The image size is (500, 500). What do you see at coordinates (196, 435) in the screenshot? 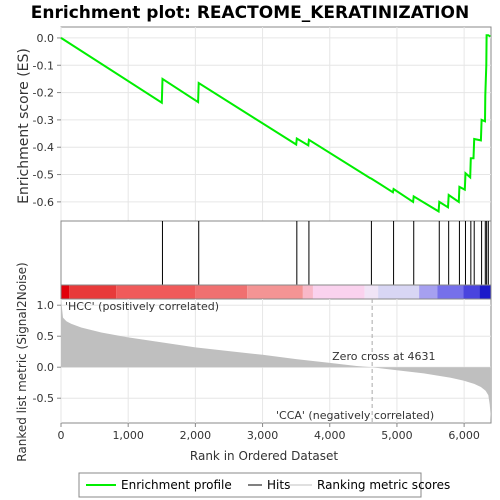
I see `x-tick-label: 2,000` at bounding box center [196, 435].